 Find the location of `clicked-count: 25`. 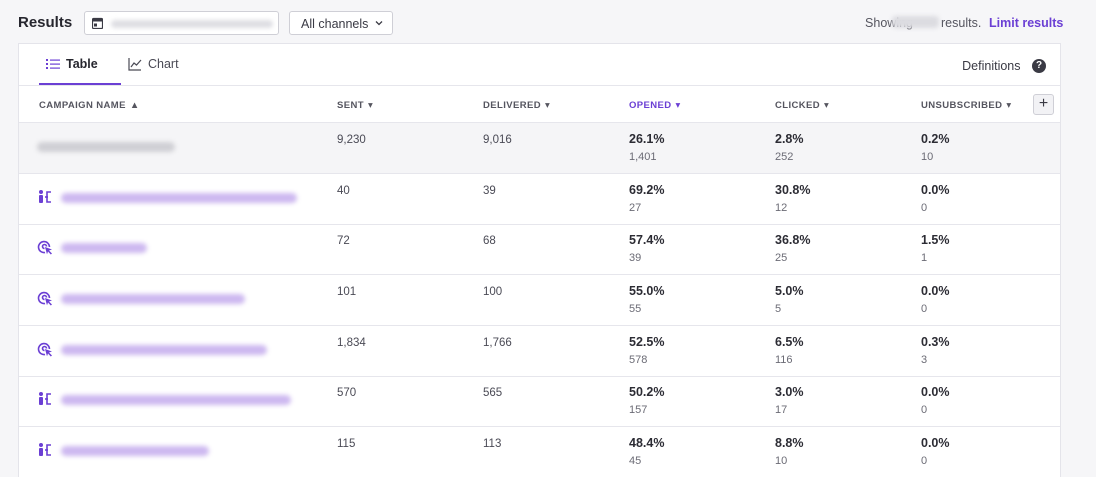

clicked-count: 25 is located at coordinates (781, 258).